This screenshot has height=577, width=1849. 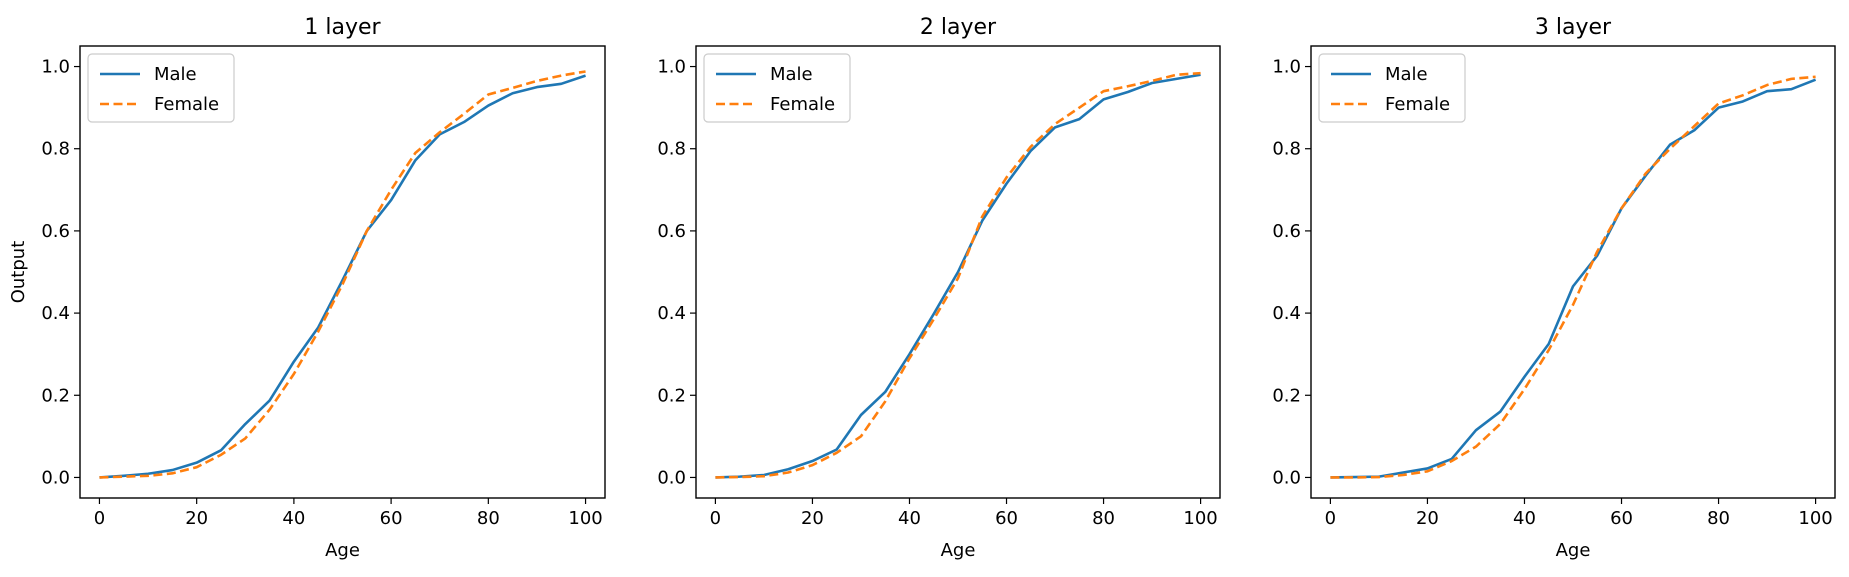 What do you see at coordinates (1573, 27) in the screenshot?
I see `chart-title: 3 layer` at bounding box center [1573, 27].